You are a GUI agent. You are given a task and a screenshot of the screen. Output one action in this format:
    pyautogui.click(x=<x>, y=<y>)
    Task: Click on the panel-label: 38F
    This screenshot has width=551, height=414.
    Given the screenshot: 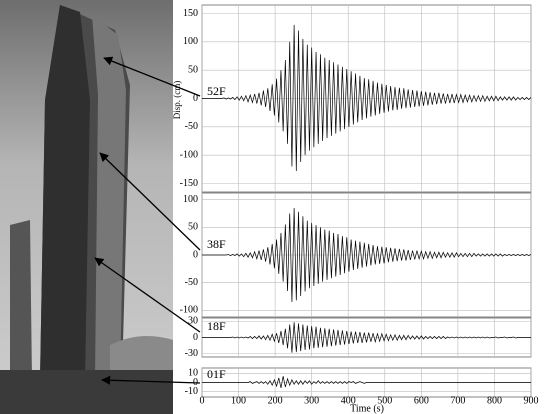 What is the action you would take?
    pyautogui.click(x=216, y=244)
    